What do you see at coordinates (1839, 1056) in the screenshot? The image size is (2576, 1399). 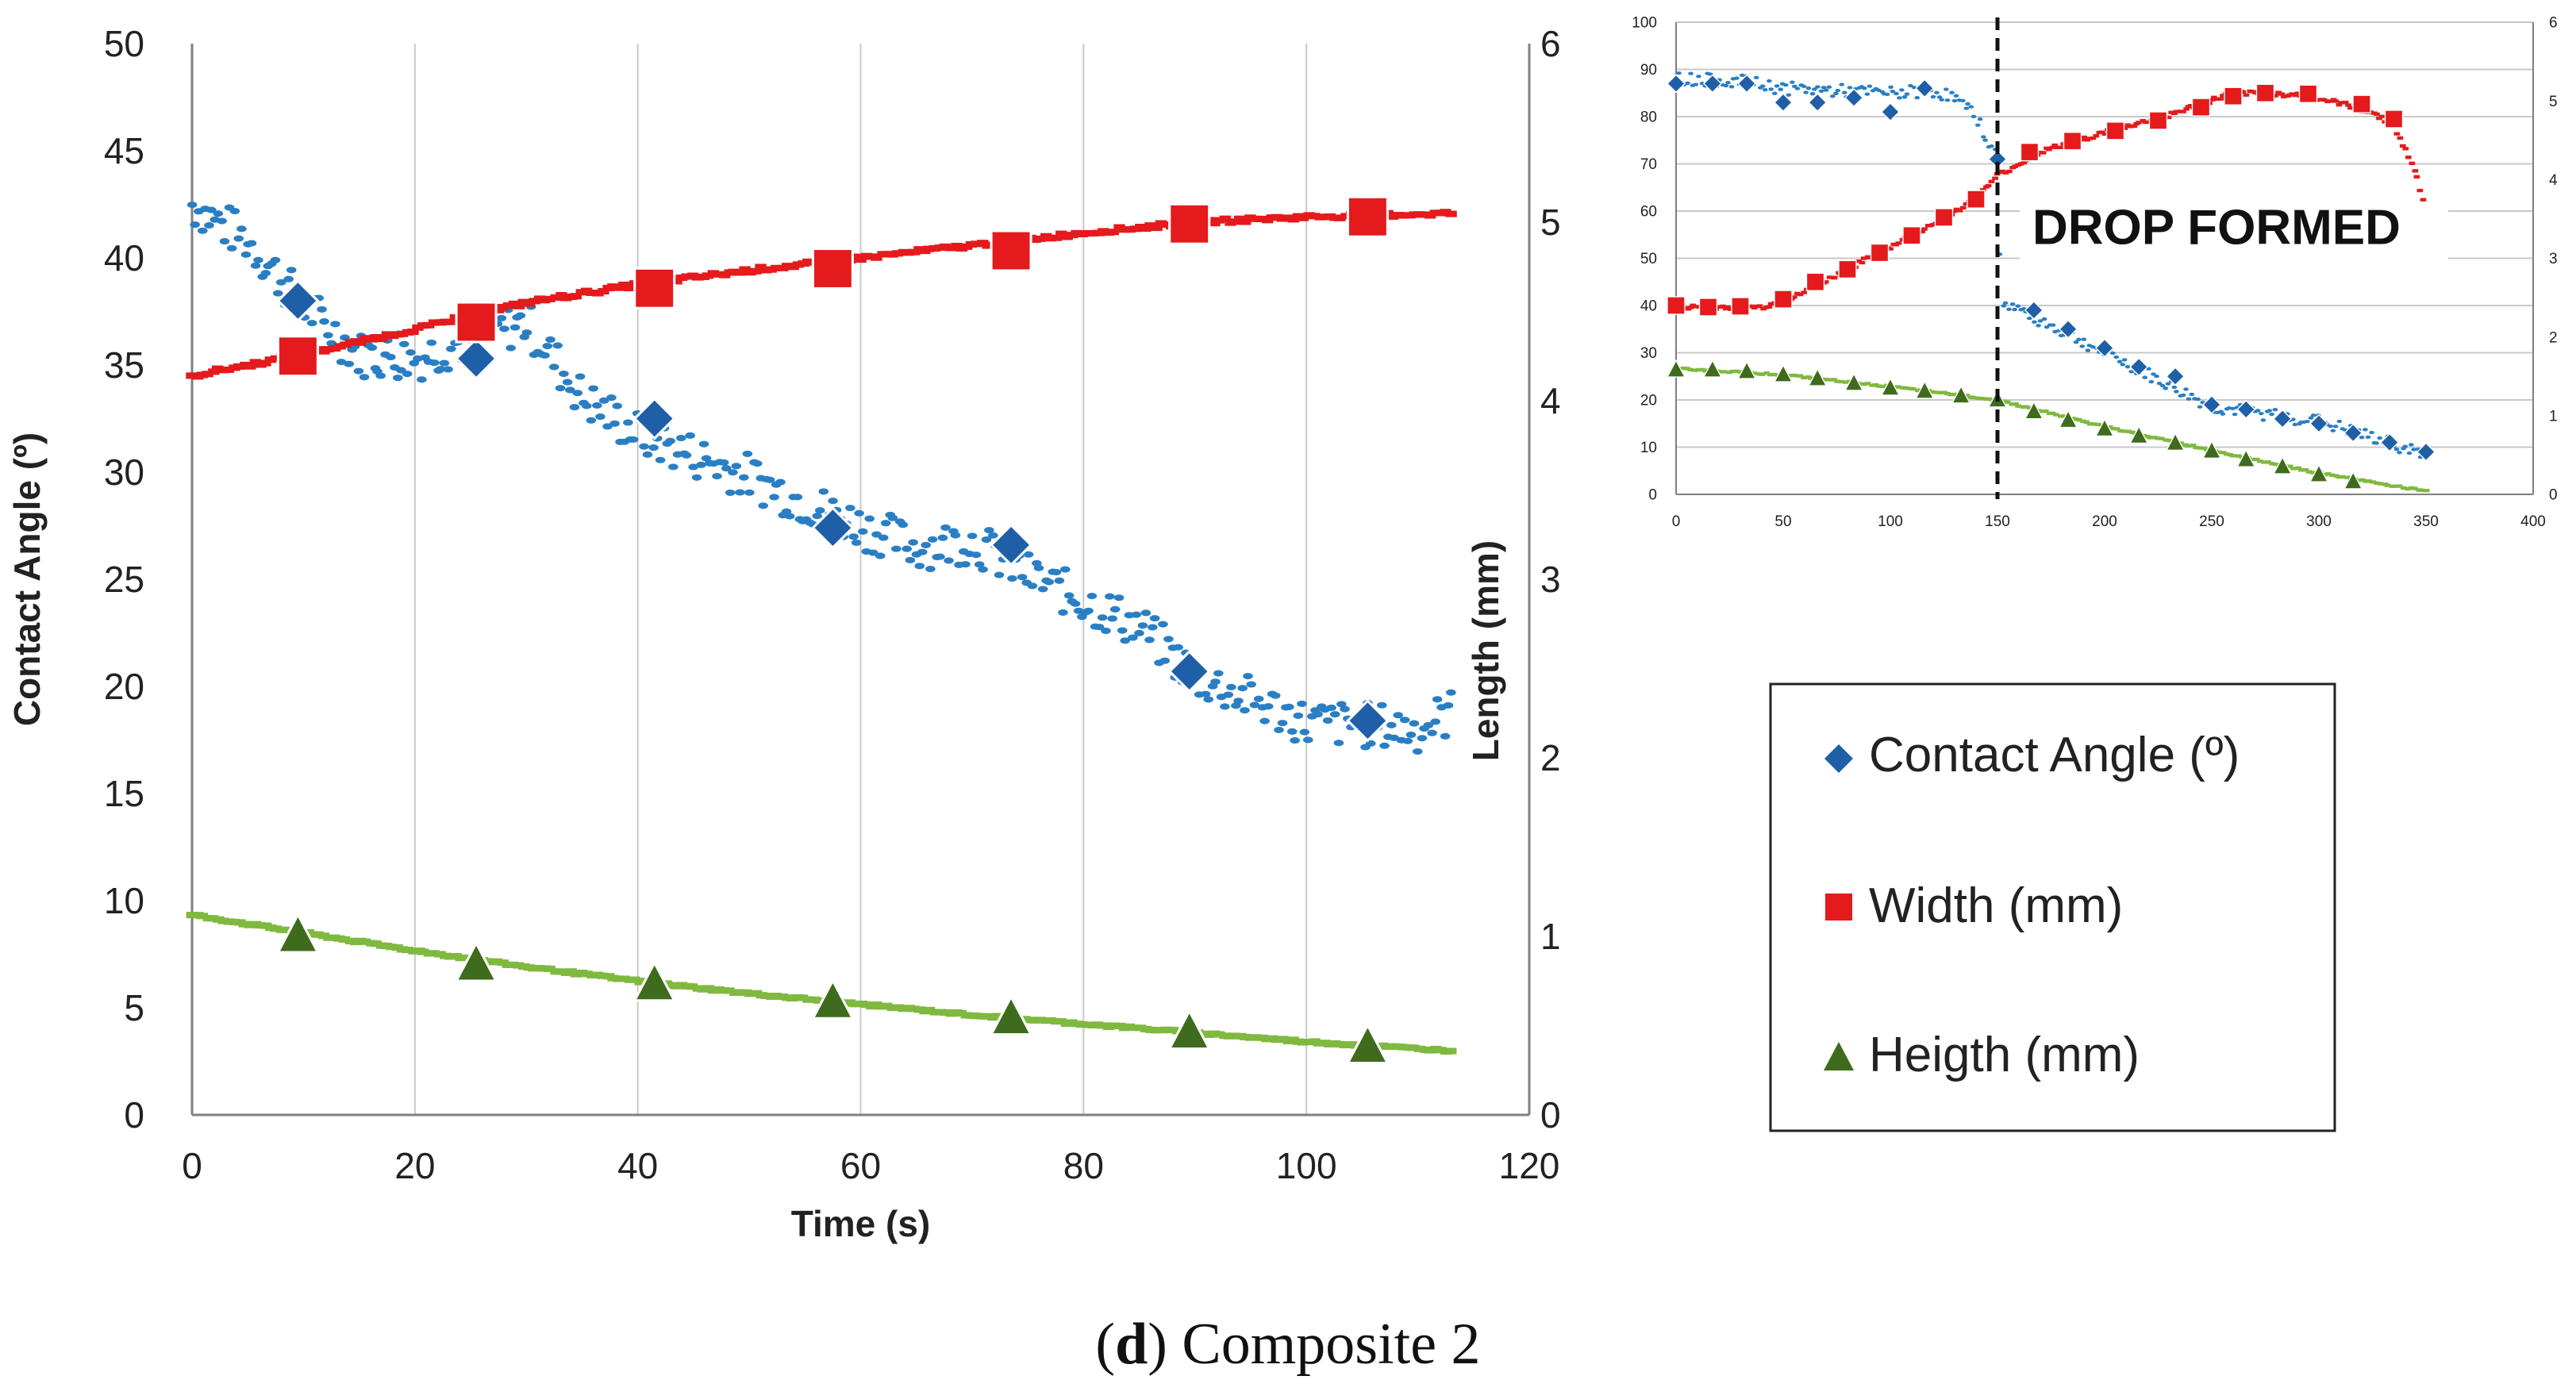 I see `legend-triangle-marker` at bounding box center [1839, 1056].